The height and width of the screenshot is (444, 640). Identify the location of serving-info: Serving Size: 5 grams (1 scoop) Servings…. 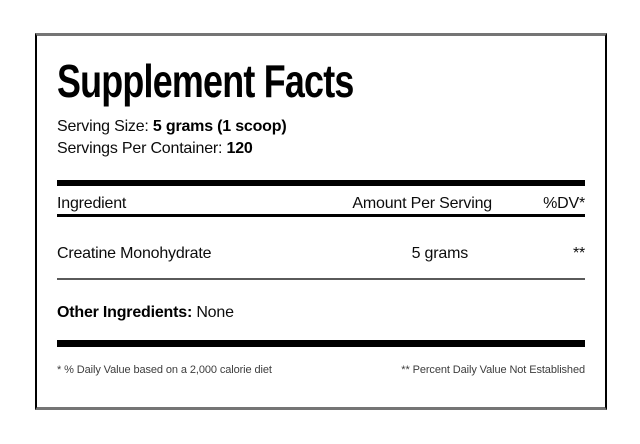
(321, 138).